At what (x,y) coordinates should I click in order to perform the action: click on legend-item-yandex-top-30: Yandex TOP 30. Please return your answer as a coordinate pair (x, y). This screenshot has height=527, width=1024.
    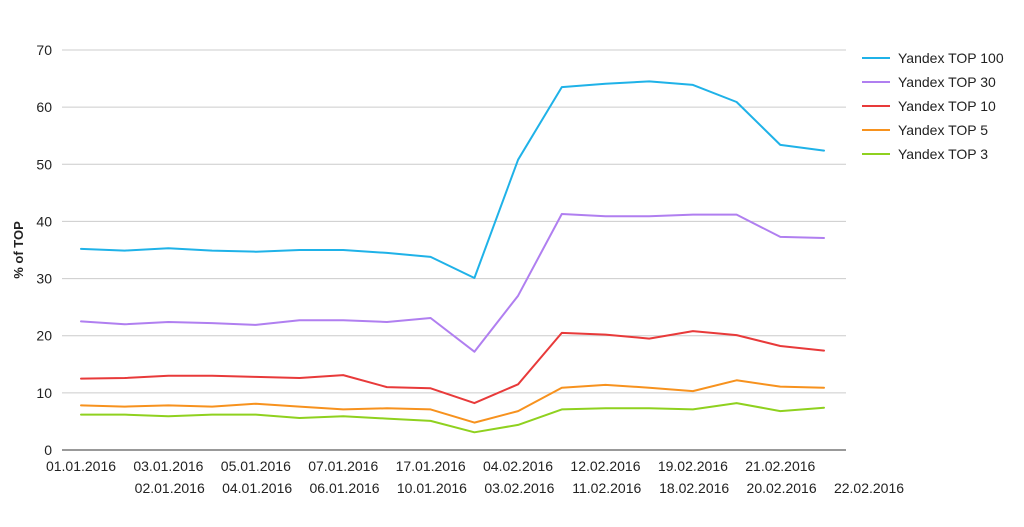
    Looking at the image, I should click on (929, 82).